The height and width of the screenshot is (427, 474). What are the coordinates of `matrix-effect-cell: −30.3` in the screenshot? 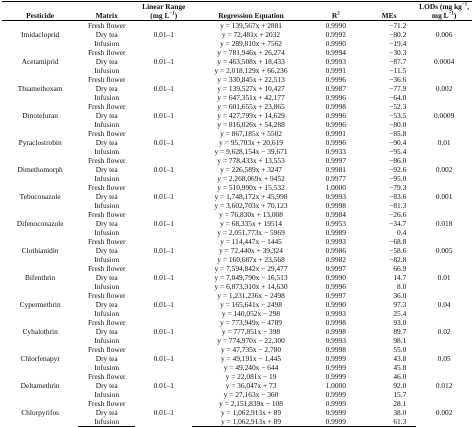 It's located at (398, 52).